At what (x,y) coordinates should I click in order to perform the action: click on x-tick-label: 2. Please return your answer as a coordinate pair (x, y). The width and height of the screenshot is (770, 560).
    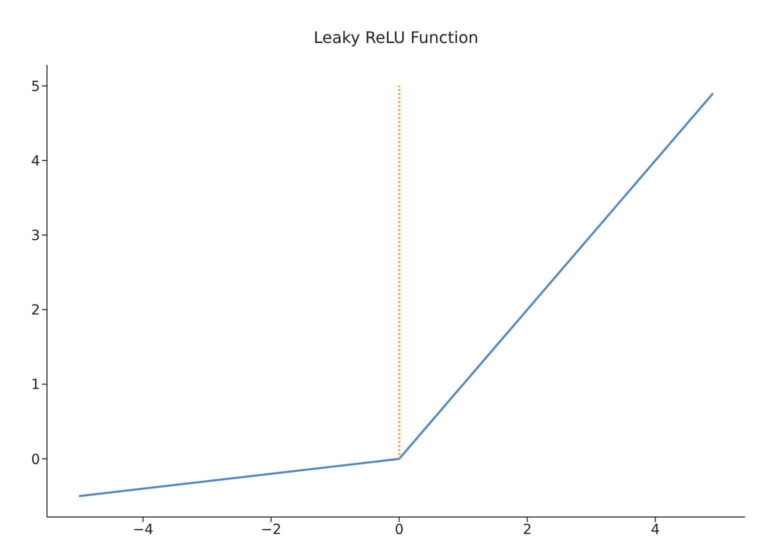
    Looking at the image, I should click on (527, 530).